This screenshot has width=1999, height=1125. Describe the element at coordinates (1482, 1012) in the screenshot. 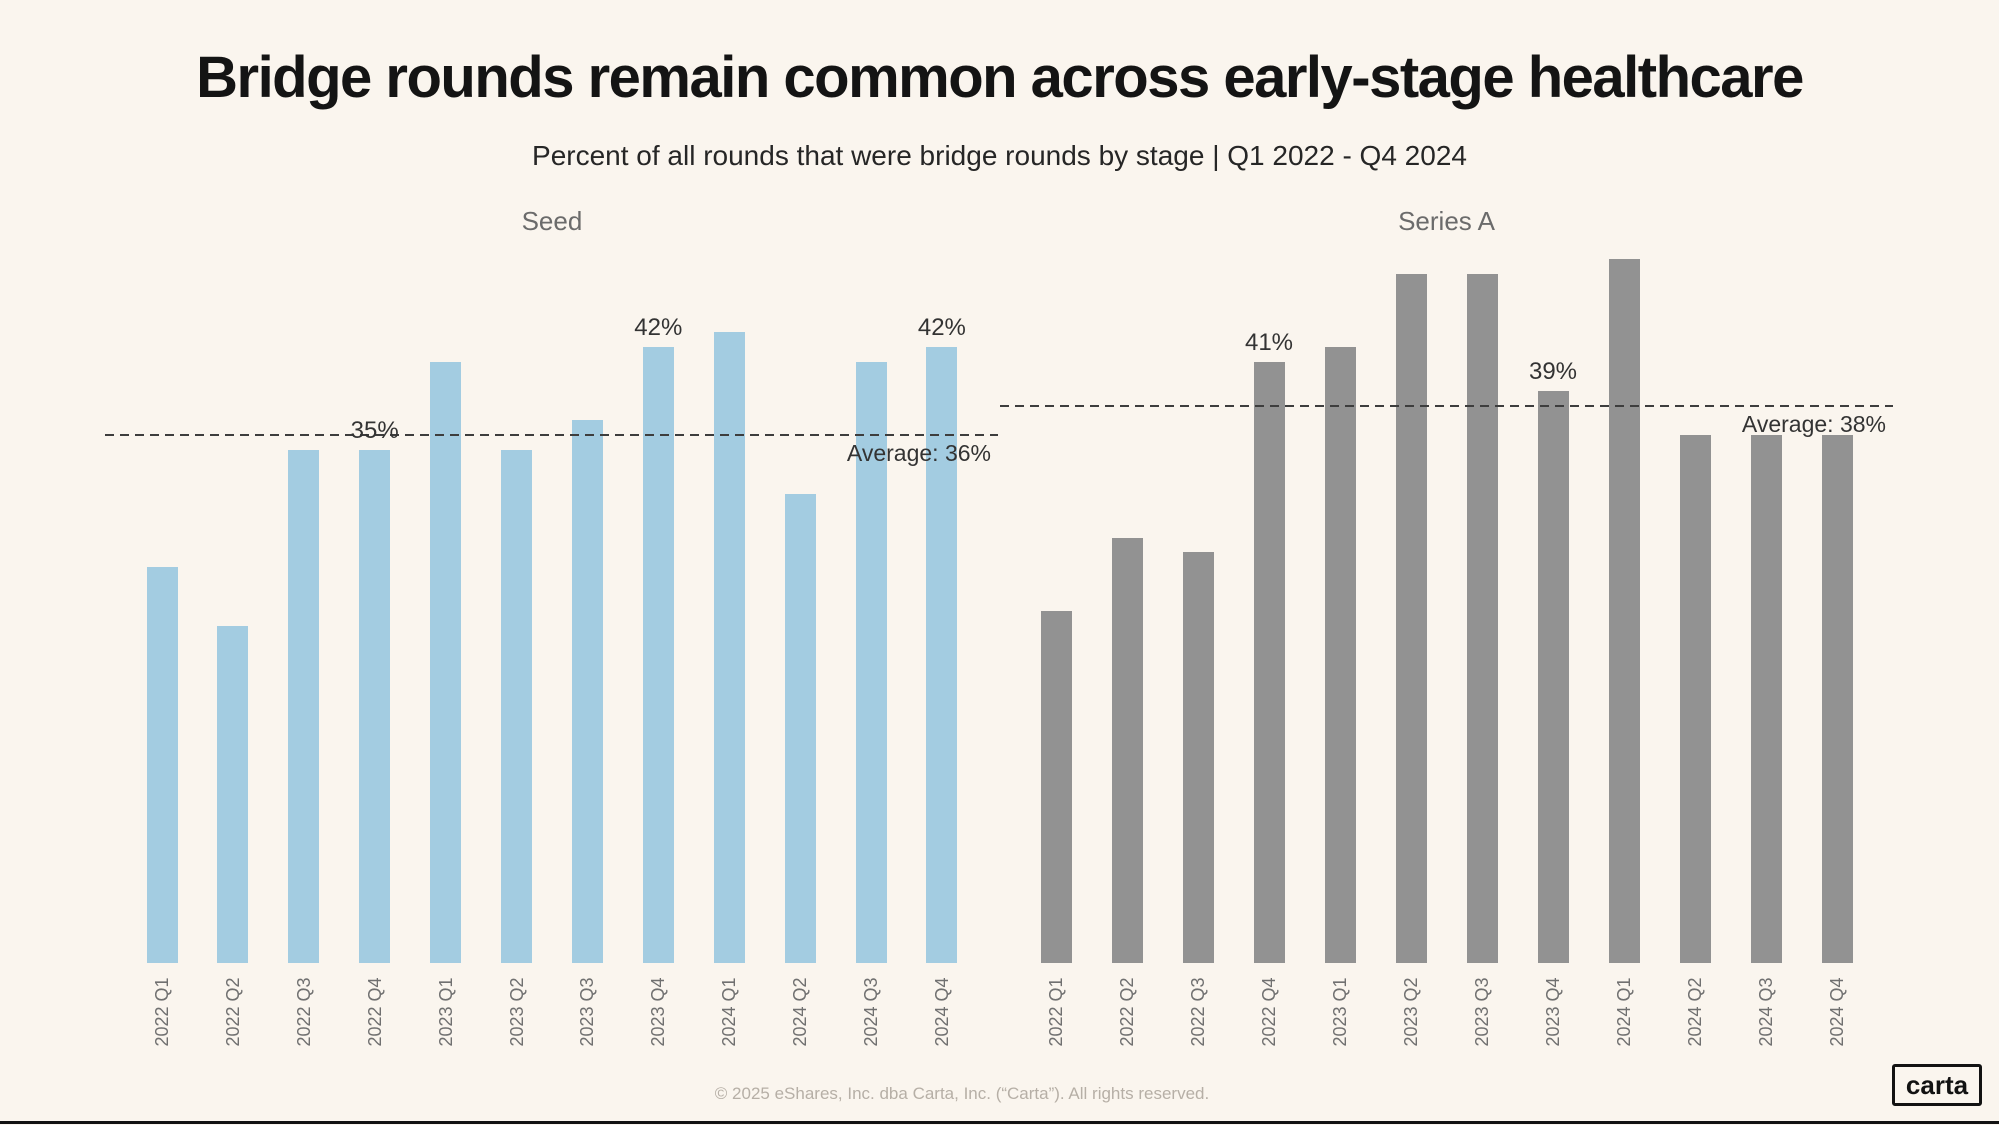

I see `x-label-series-a-2023-q3: 2023 Q3` at that location.